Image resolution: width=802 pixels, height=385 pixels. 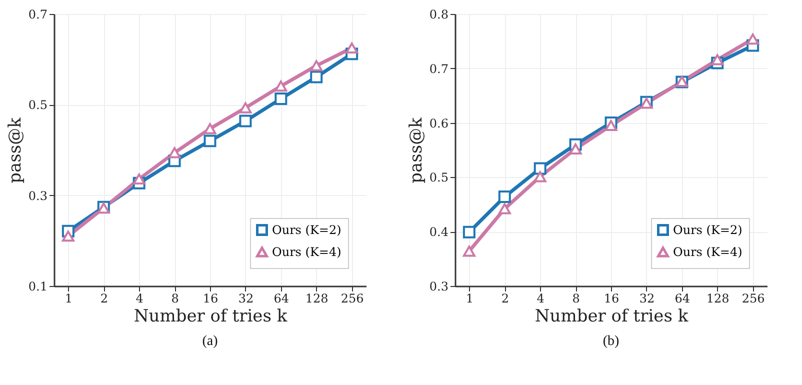 I want to click on text: (a), so click(x=210, y=341).